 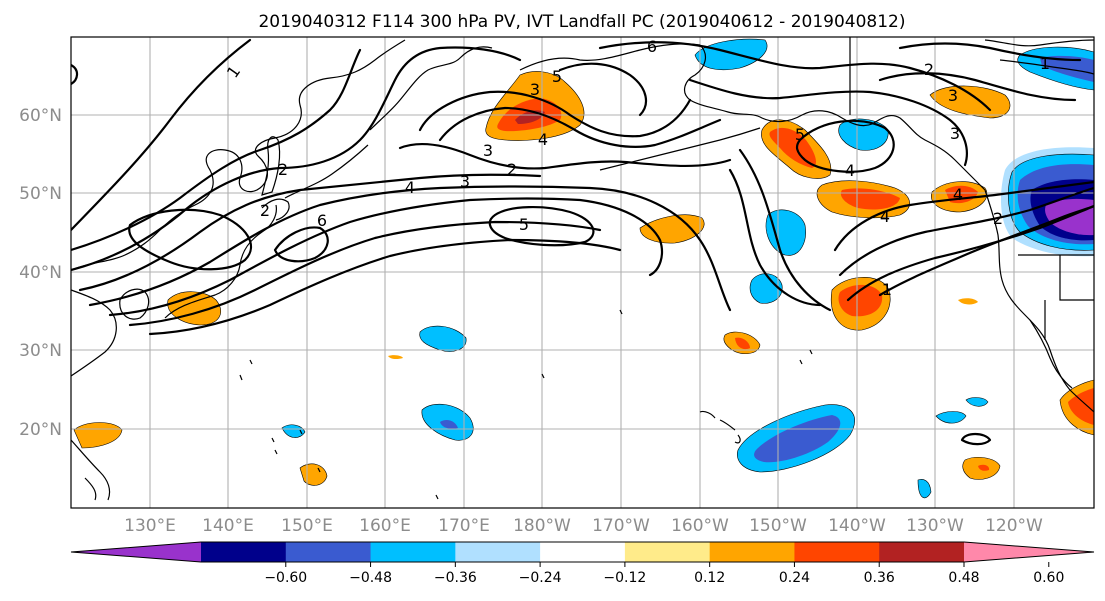 What do you see at coordinates (1014, 526) in the screenshot?
I see `lon-label: 120°W` at bounding box center [1014, 526].